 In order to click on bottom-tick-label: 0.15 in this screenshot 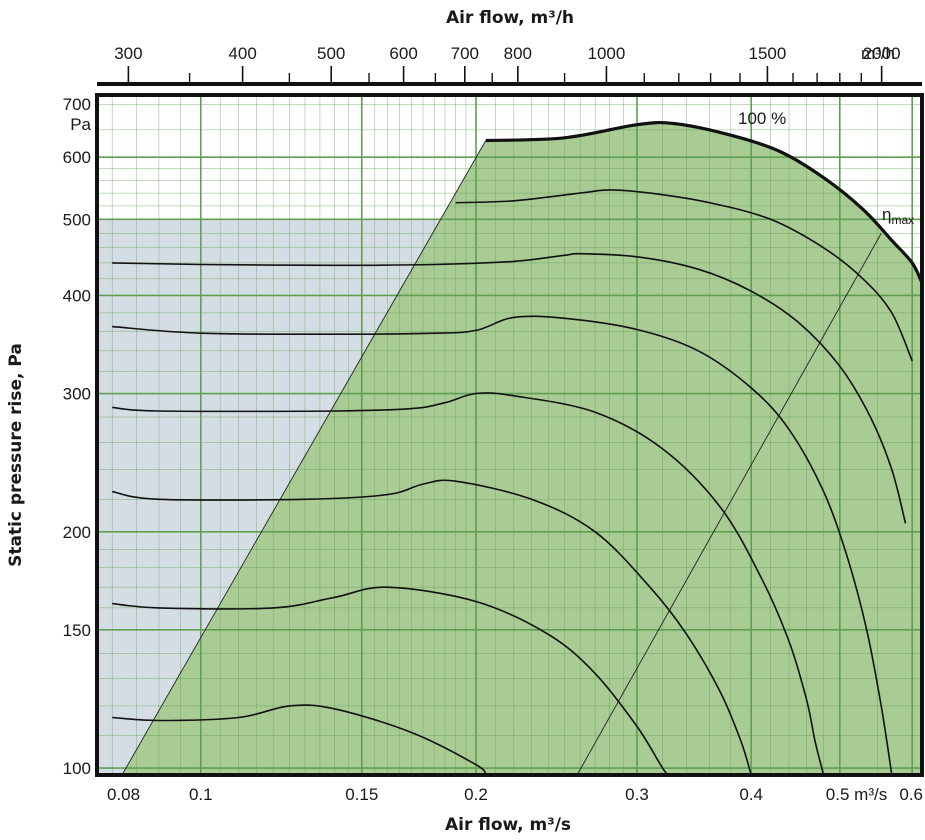, I will do `click(361, 794)`.